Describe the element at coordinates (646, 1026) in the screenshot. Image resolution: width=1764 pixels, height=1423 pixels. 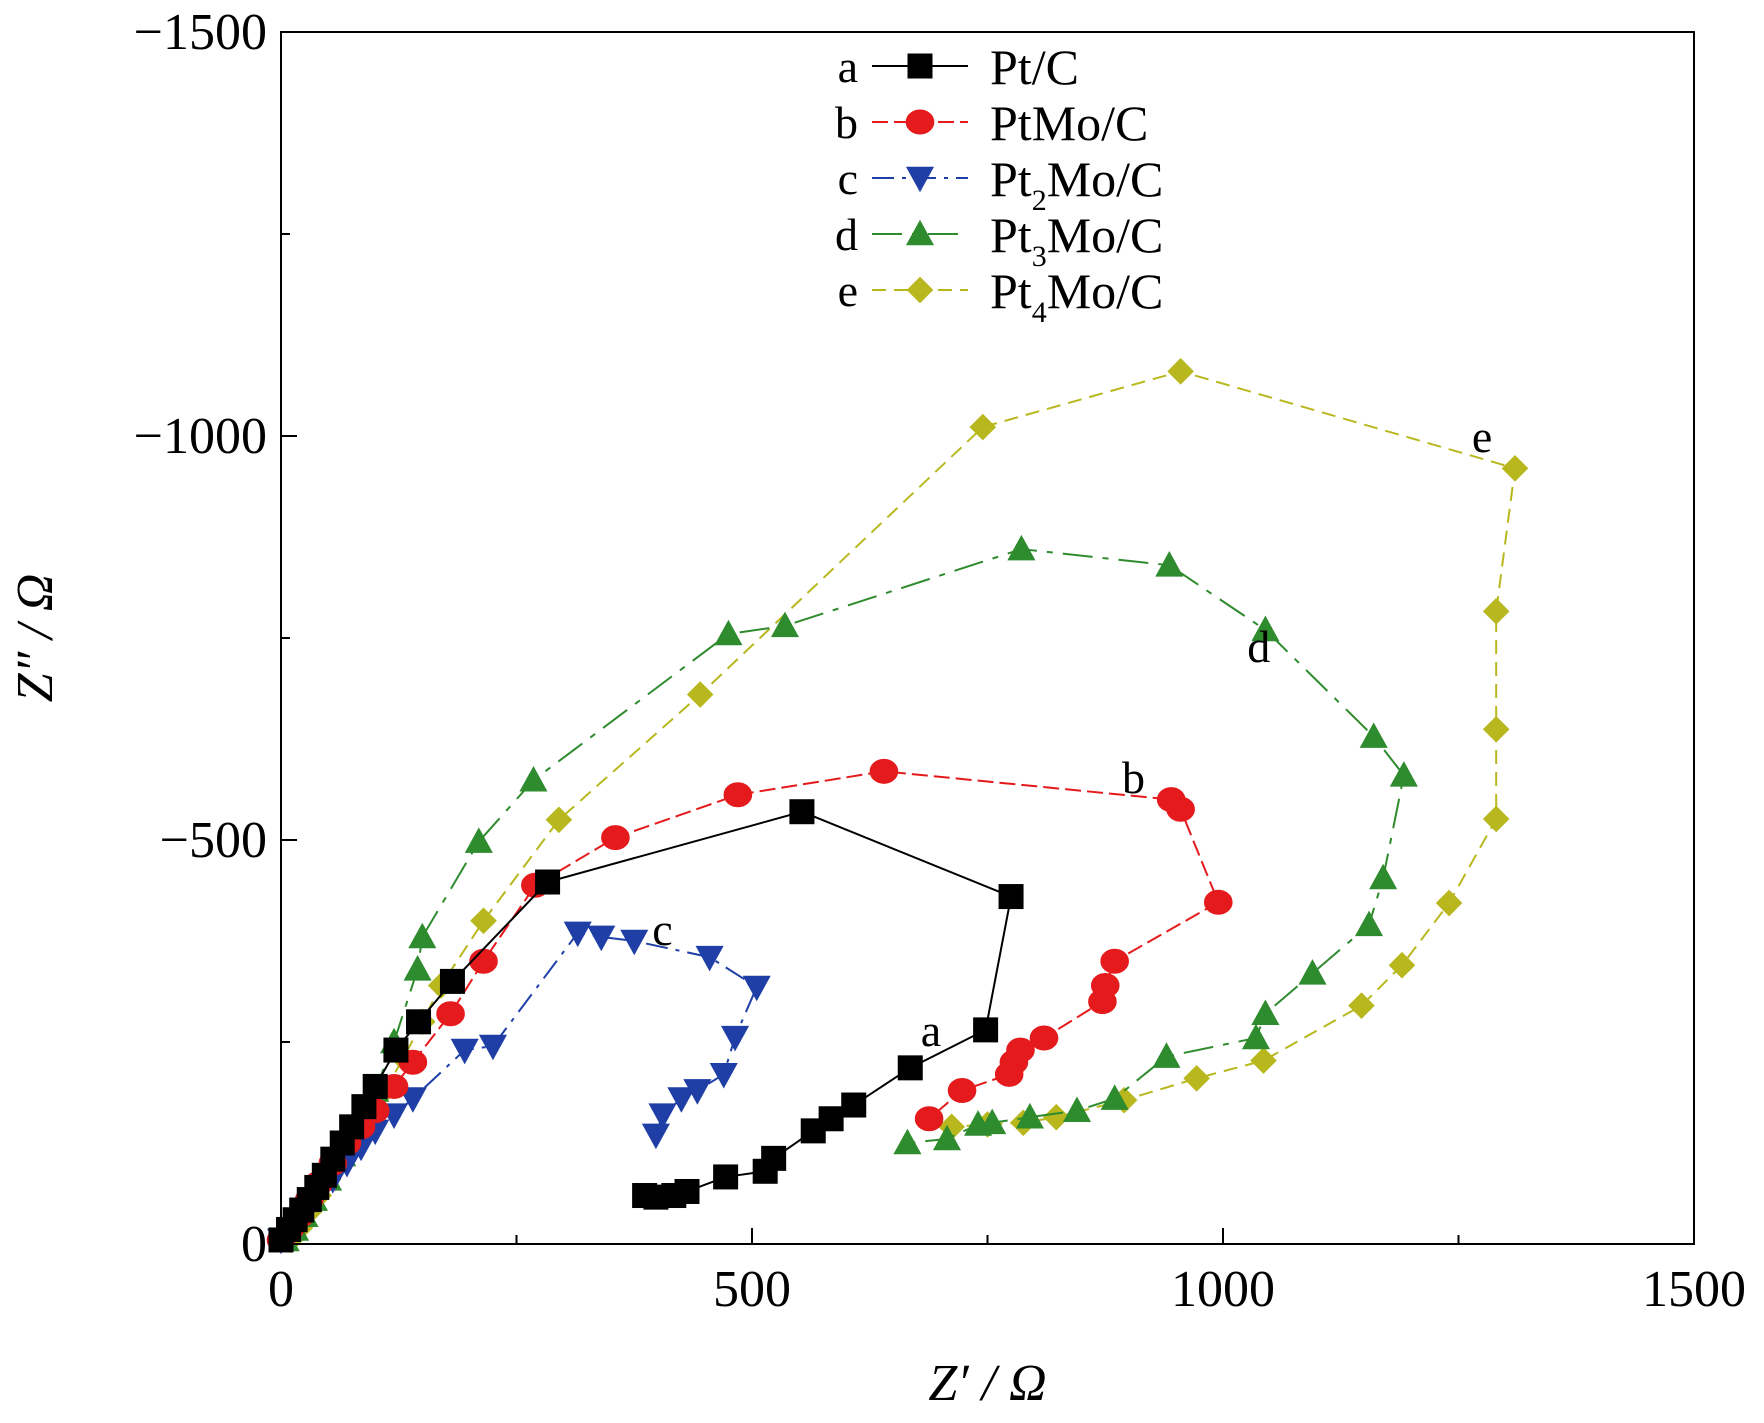
I see `series-a` at that location.